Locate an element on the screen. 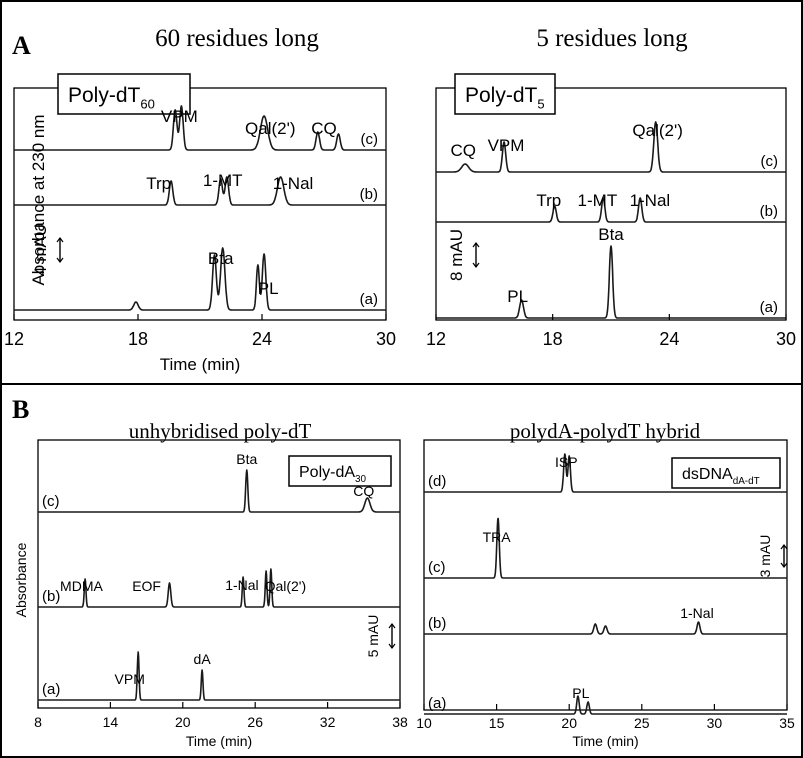 The height and width of the screenshot is (758, 803). legend-label: Poly-dT5 is located at coordinates (505, 97).